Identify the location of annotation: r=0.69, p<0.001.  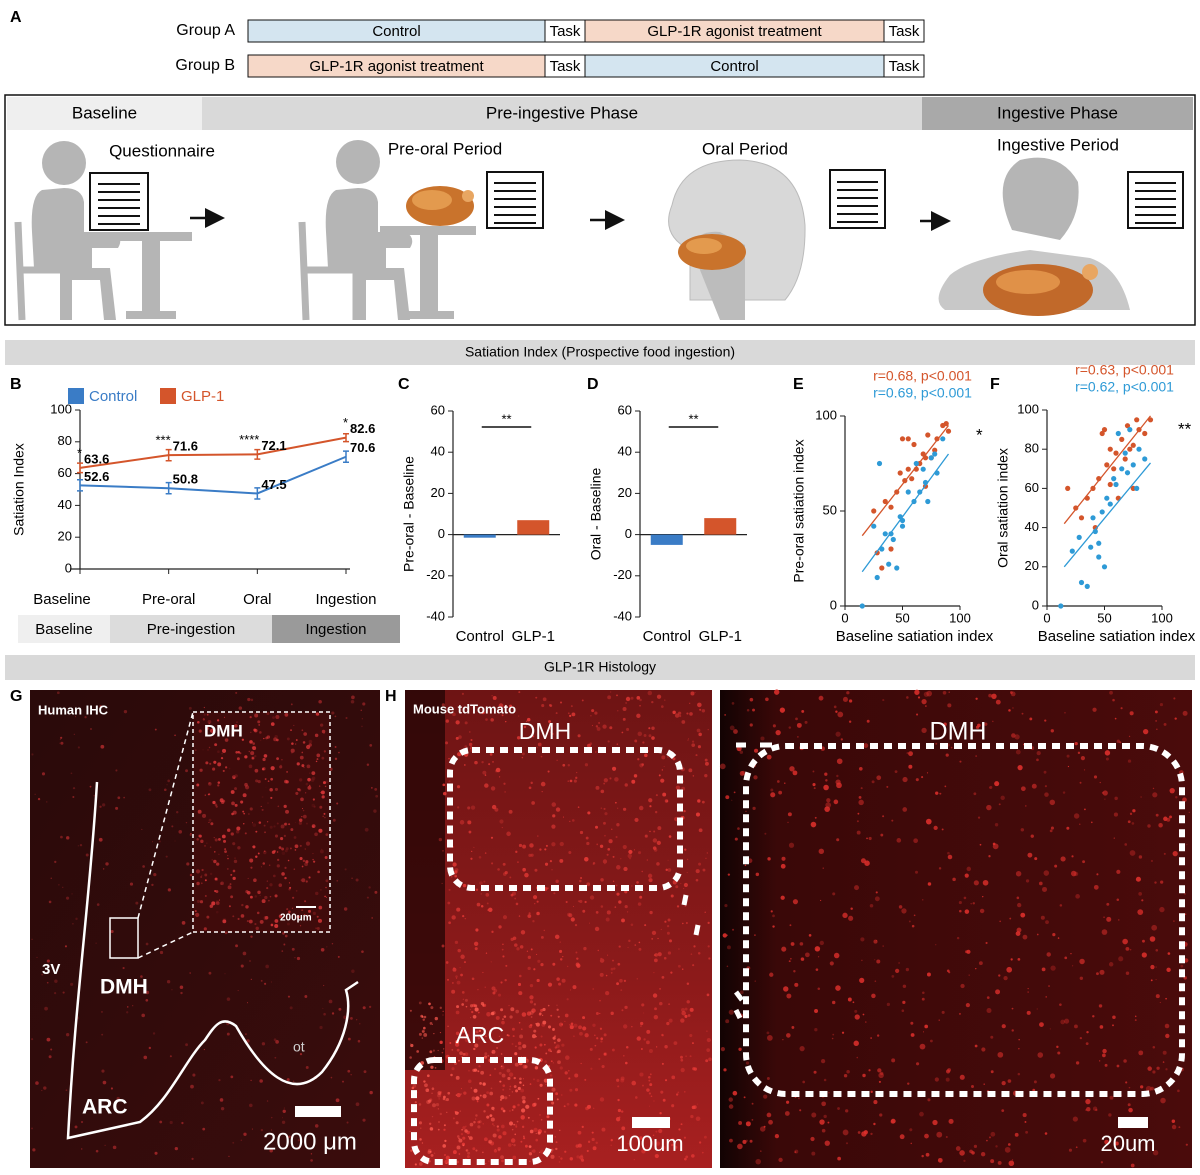
(922, 393).